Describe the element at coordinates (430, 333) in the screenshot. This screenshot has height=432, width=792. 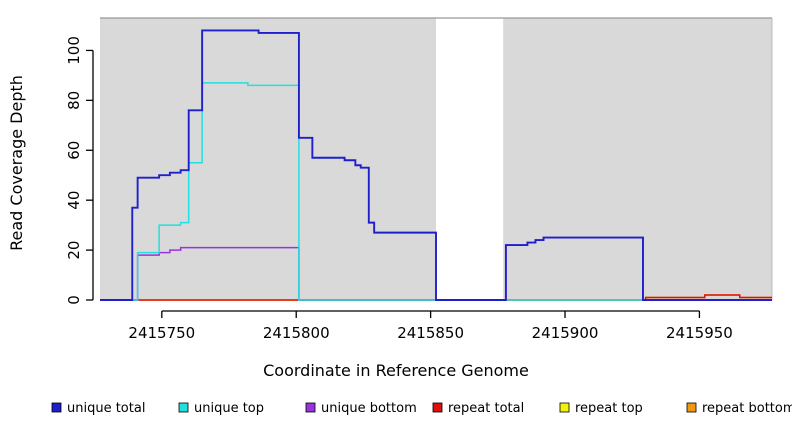
I see `x-axis-tick-label: 2415850` at that location.